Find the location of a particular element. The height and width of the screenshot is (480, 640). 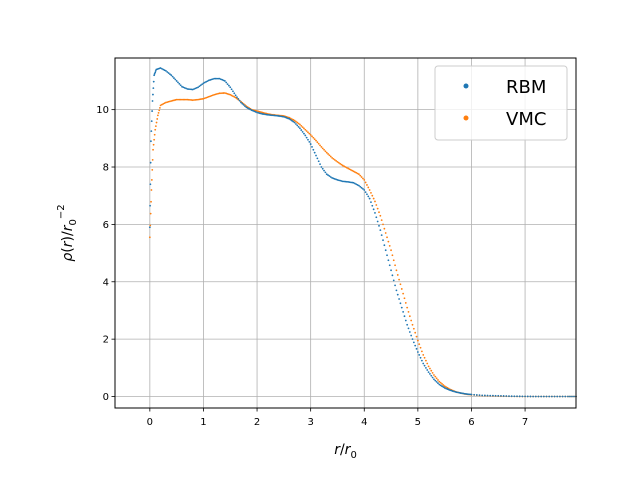

y-tick-label: 4 is located at coordinates (106, 282).